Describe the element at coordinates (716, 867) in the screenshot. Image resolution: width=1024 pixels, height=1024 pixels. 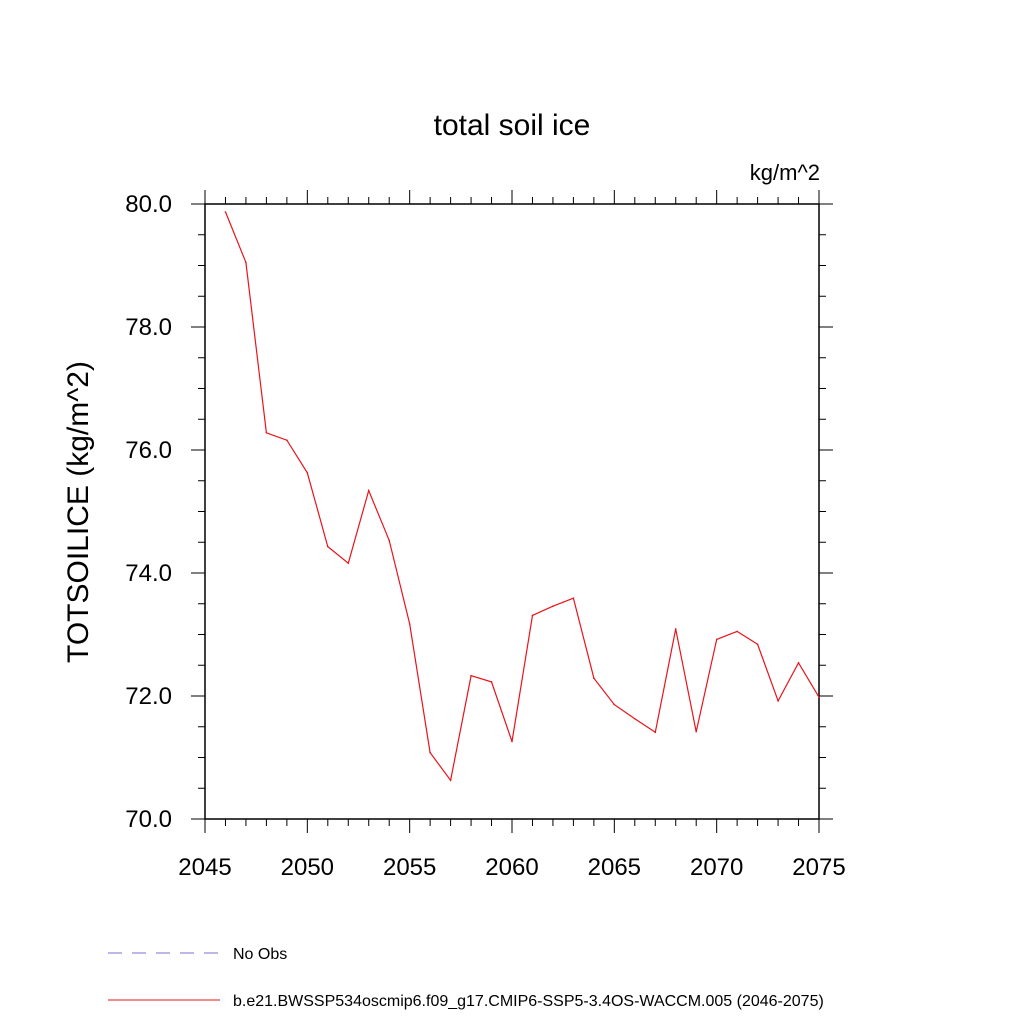
I see `x-tick-label: 2070` at that location.